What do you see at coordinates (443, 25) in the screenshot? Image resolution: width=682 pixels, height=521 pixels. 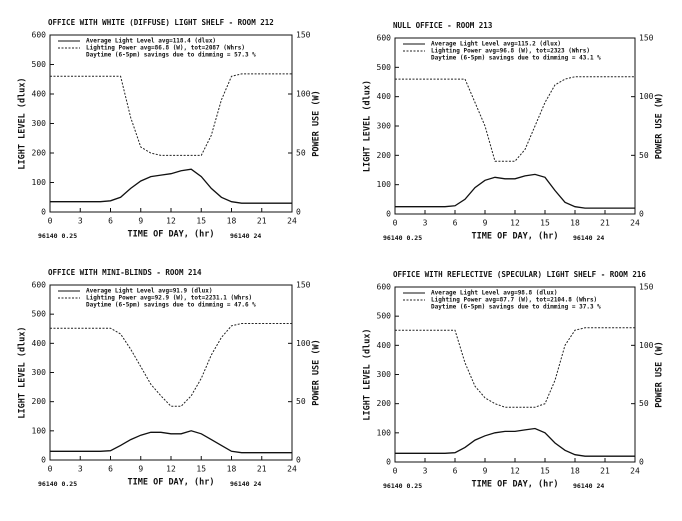 I see `chart-title: NULL OFFICE - ROOM 213` at bounding box center [443, 25].